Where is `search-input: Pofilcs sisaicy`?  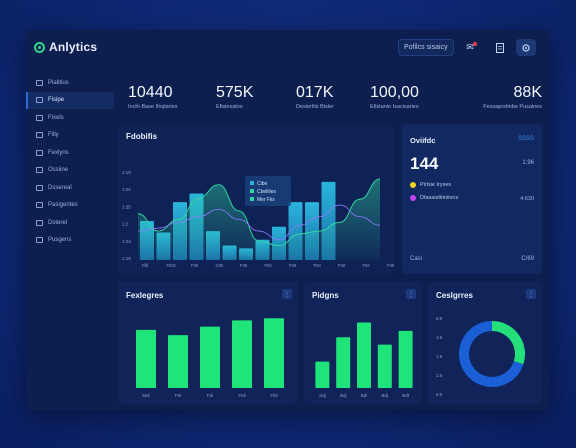 search-input: Pofilcs sisaicy is located at coordinates (426, 47).